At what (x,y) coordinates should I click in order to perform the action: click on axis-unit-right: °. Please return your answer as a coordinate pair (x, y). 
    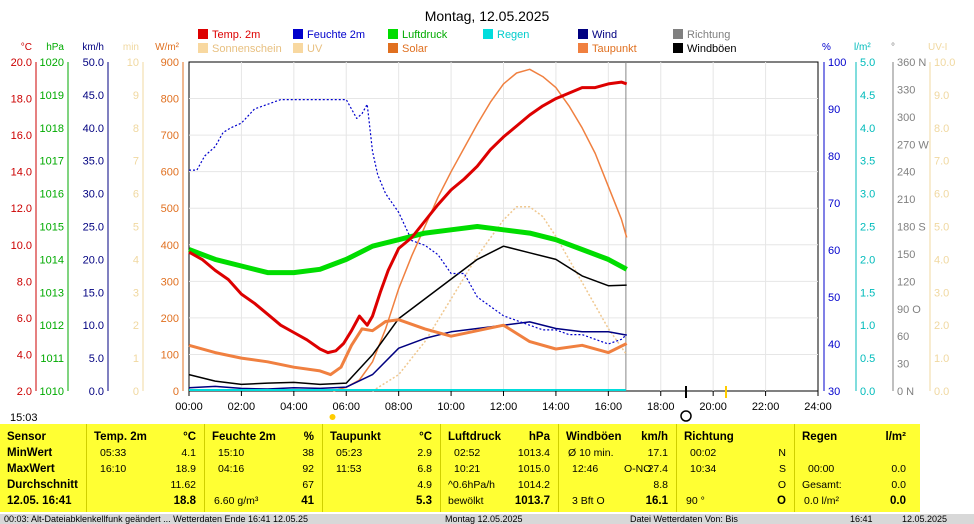
    Looking at the image, I should click on (893, 47).